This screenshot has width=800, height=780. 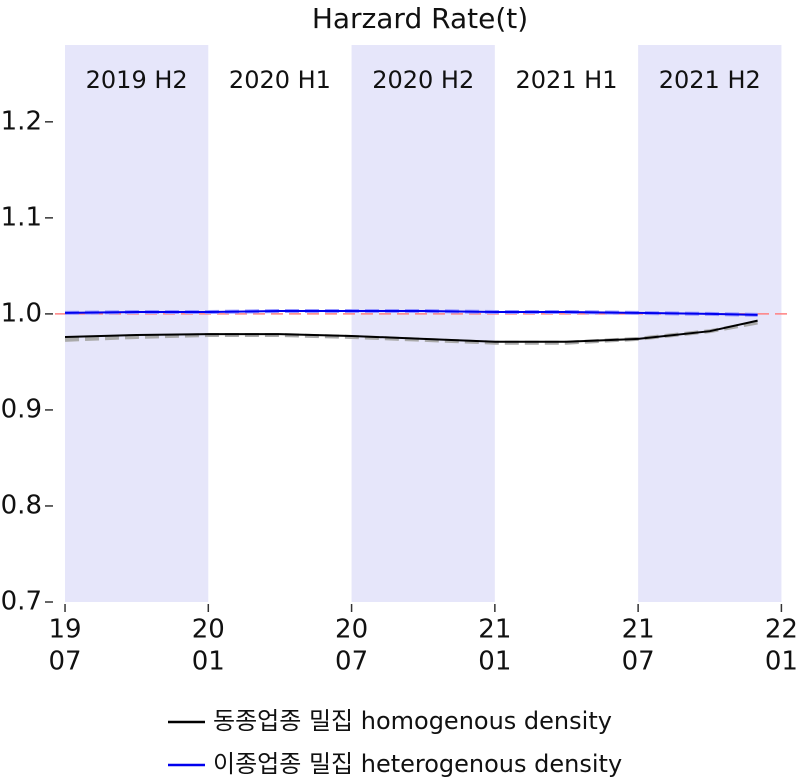 What do you see at coordinates (21, 505) in the screenshot?
I see `y-tick-label: 0.8` at bounding box center [21, 505].